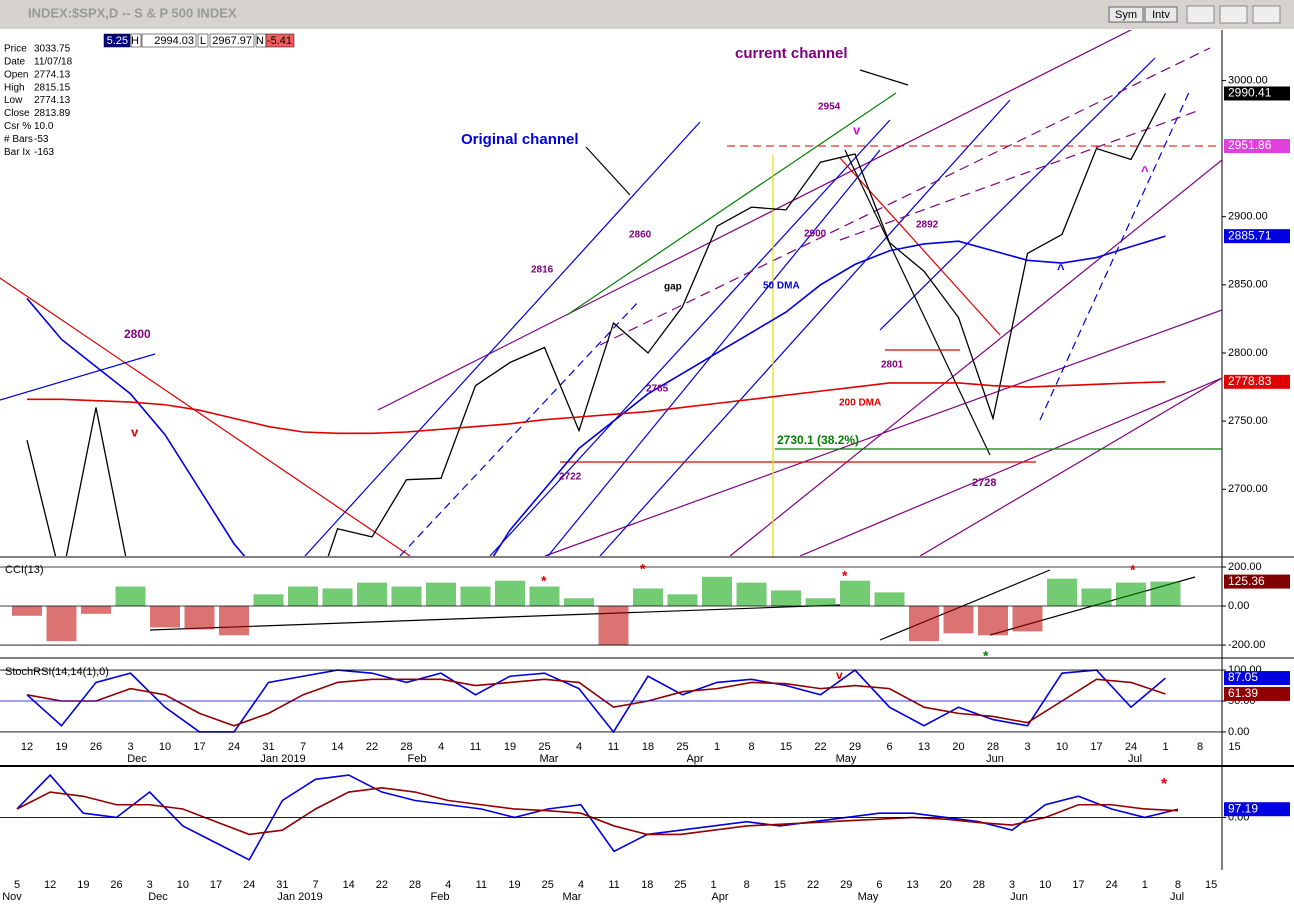  I want to click on intv-button, so click(1161, 14).